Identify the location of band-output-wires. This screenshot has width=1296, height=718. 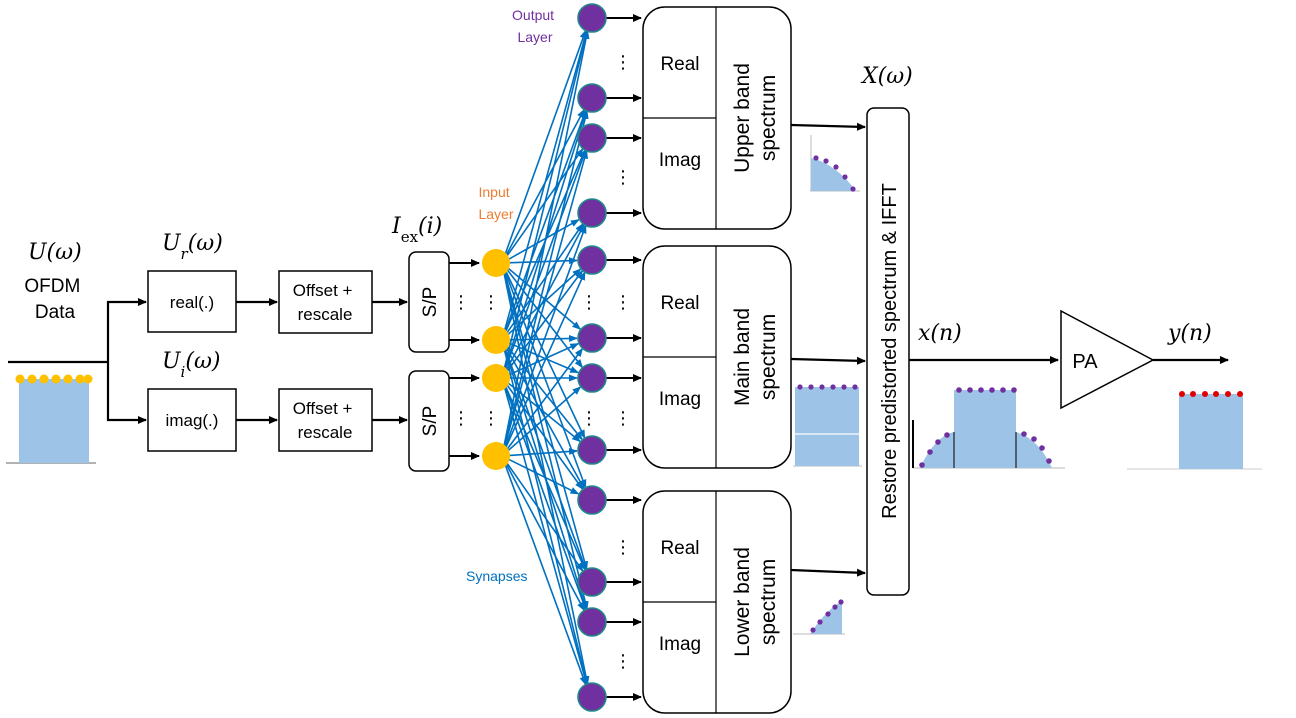
(828, 349).